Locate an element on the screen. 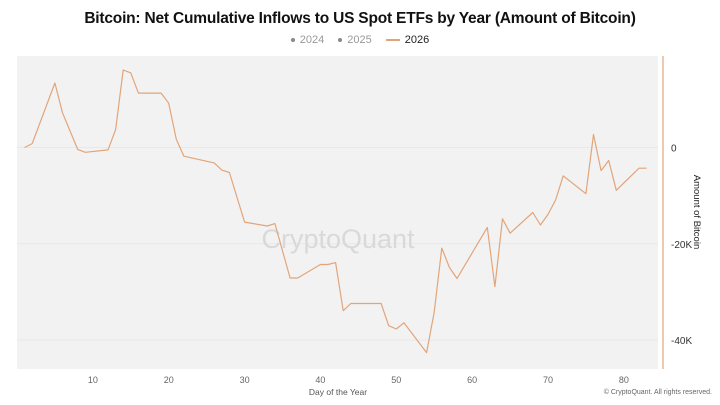 Image resolution: width=720 pixels, height=405 pixels. legend-label: 2025 is located at coordinates (359, 40).